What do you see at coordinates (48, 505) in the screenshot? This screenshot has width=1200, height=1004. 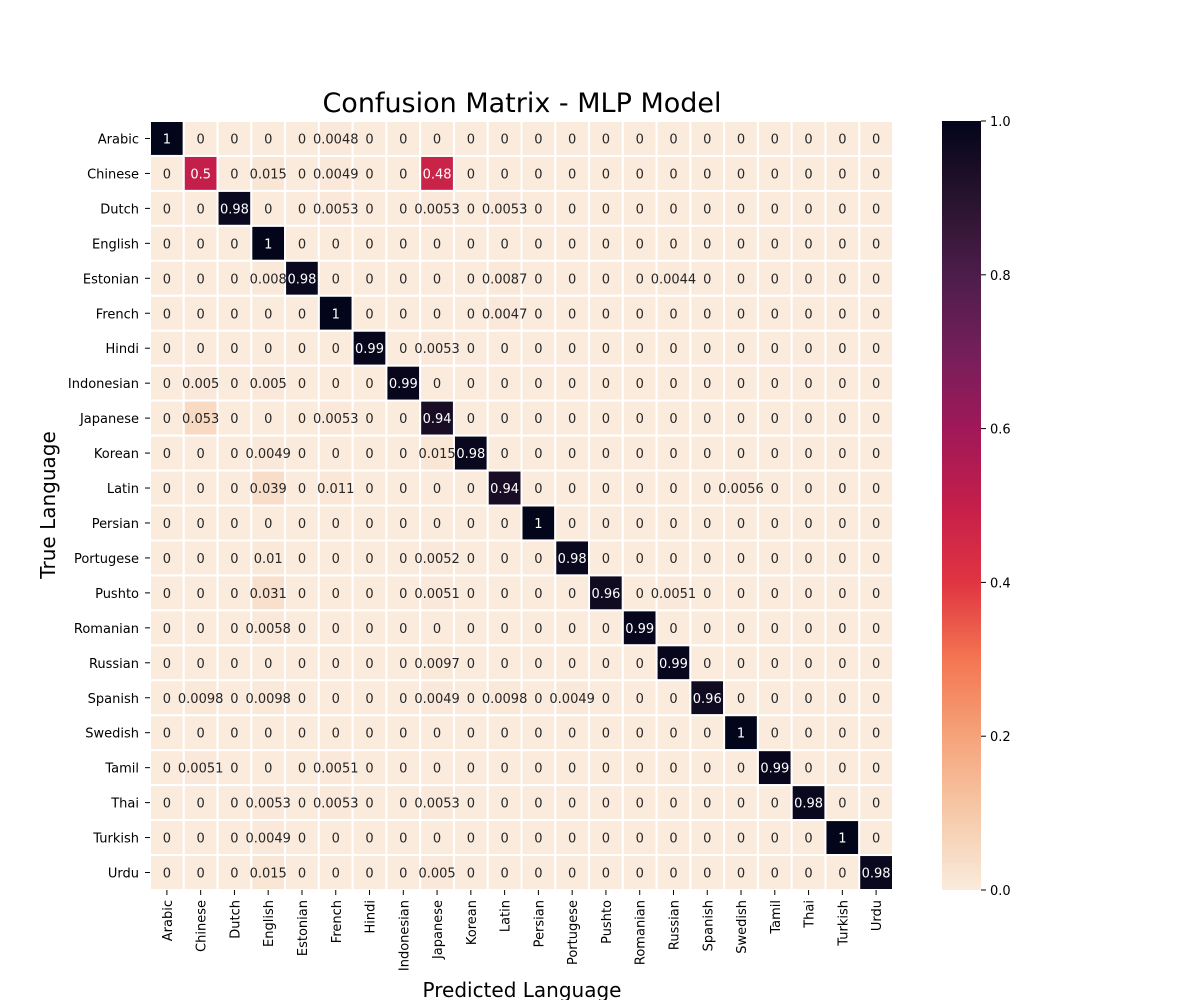 I see `y-axis-label: True Language` at bounding box center [48, 505].